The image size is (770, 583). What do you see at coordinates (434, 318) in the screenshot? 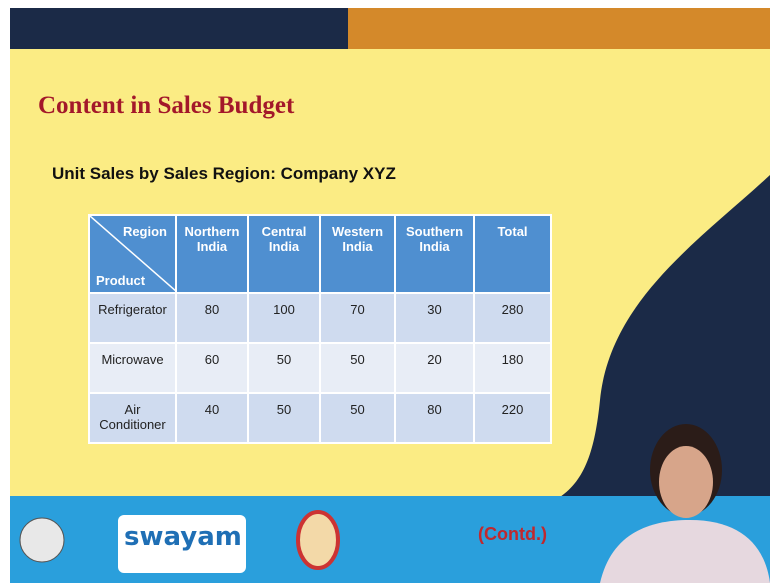
I see `value-cell: 30` at bounding box center [434, 318].